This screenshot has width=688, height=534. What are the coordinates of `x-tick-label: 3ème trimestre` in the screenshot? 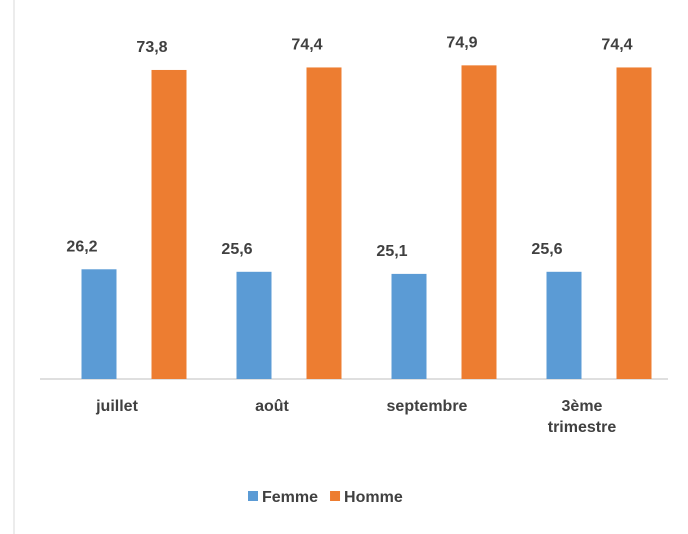 It's located at (582, 417).